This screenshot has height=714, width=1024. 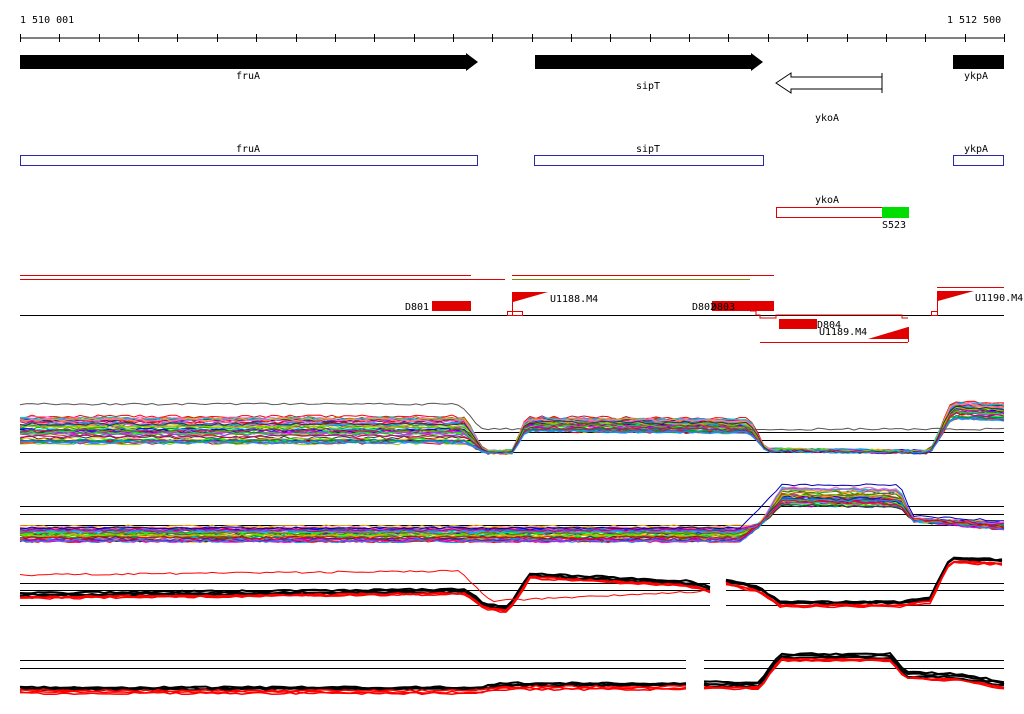 I want to click on feature-label-D801: D801, so click(x=417, y=307).